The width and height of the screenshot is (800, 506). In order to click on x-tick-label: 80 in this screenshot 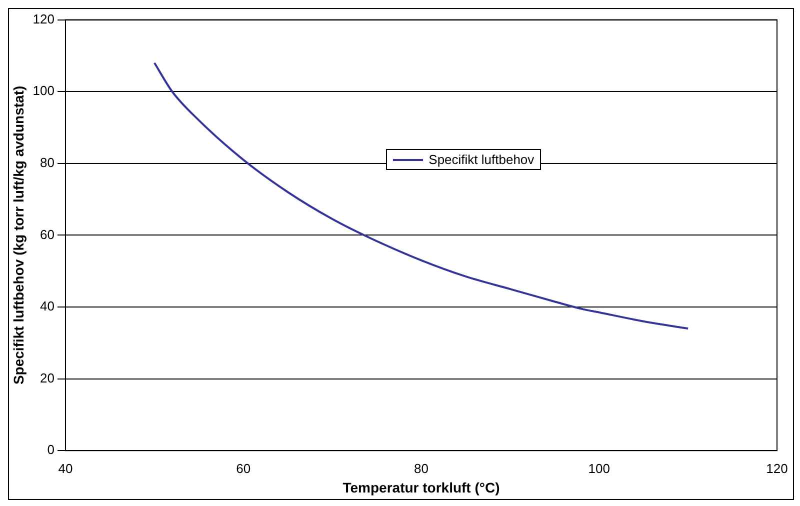, I will do `click(421, 468)`.